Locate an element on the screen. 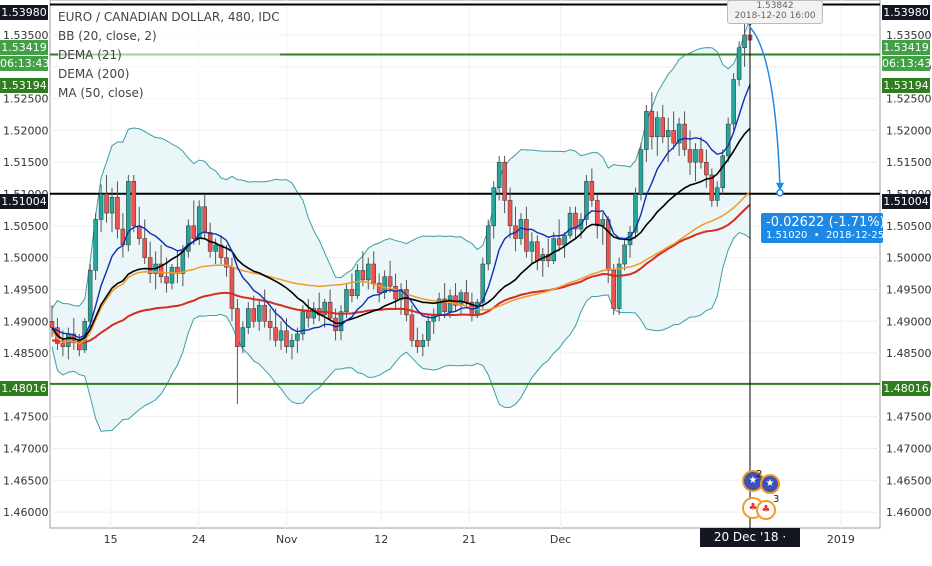 The height and width of the screenshot is (566, 932). y-tick-label-left: 1.51500 is located at coordinates (26, 162).